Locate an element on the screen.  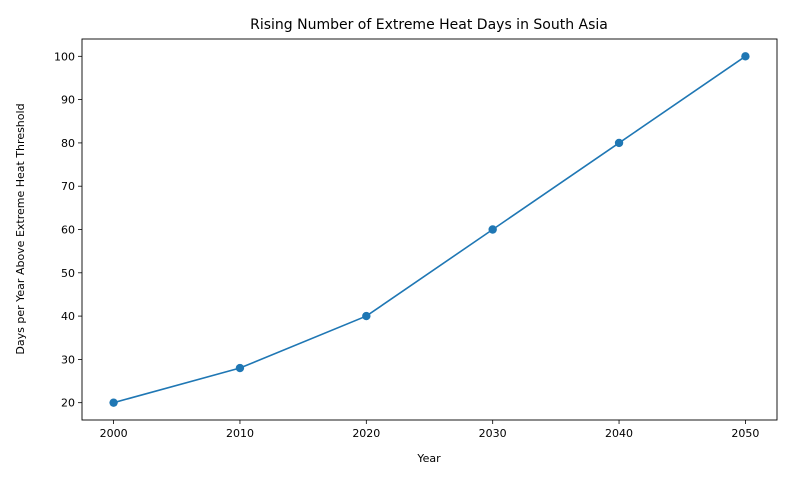
y-tick-label: 30 is located at coordinates (68, 359).